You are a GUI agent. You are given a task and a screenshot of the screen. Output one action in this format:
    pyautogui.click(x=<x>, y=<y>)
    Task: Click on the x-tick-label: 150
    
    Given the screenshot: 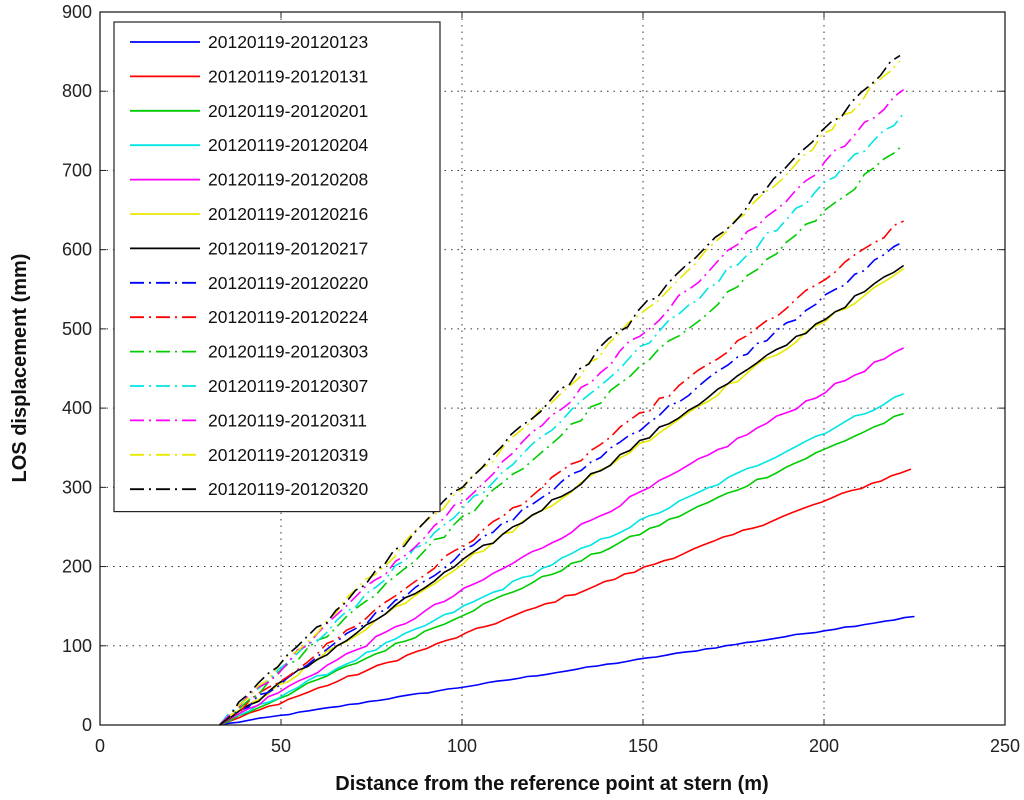 What is the action you would take?
    pyautogui.click(x=643, y=746)
    